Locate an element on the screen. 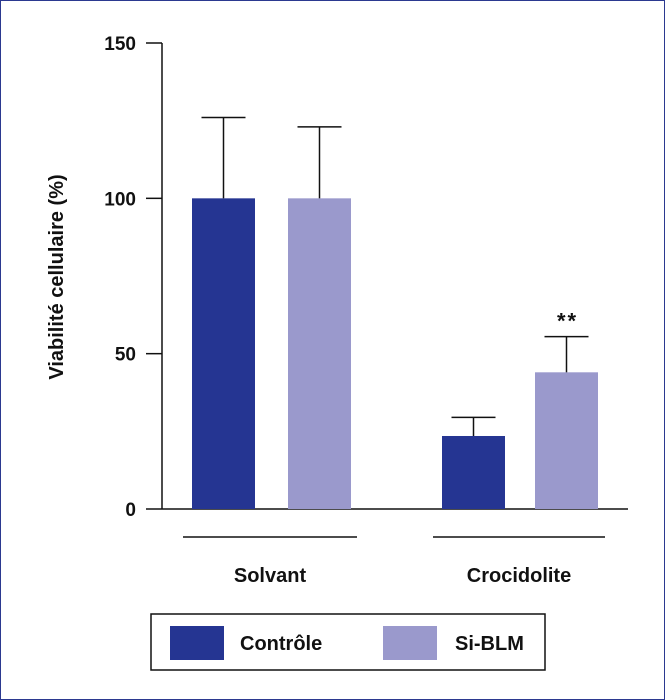 The height and width of the screenshot is (700, 665). category-axis: Solvant Crocidolite is located at coordinates (394, 561).